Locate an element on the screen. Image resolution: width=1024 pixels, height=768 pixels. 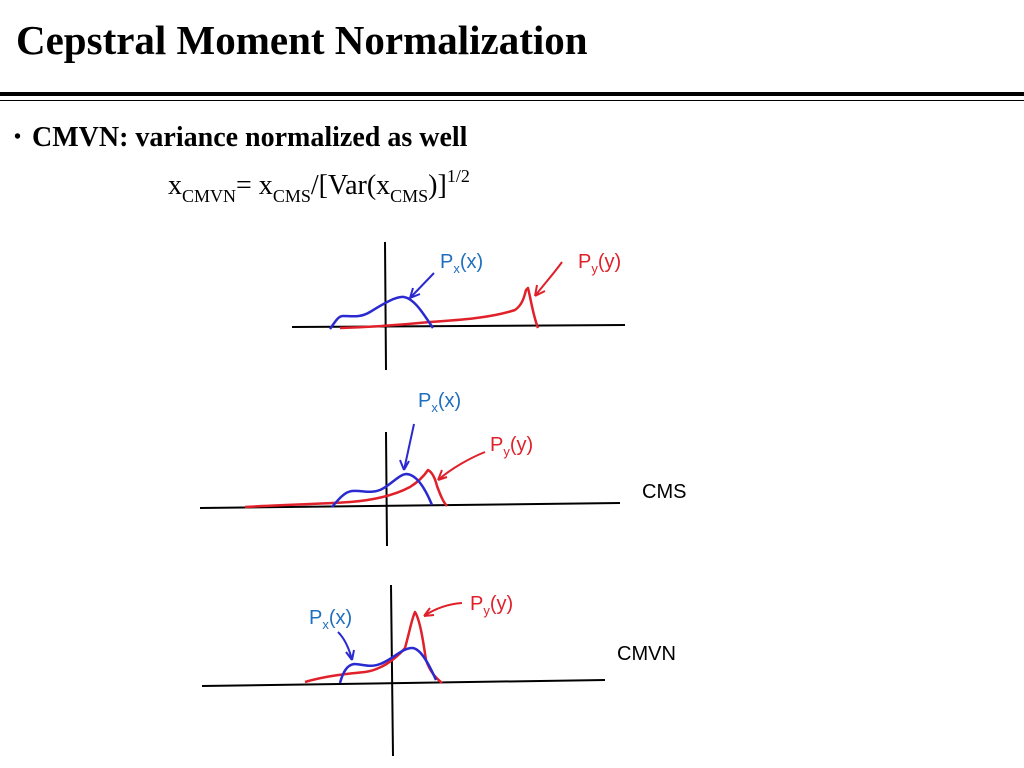
panel-2-py-label: Py(y) is located at coordinates (511, 446).